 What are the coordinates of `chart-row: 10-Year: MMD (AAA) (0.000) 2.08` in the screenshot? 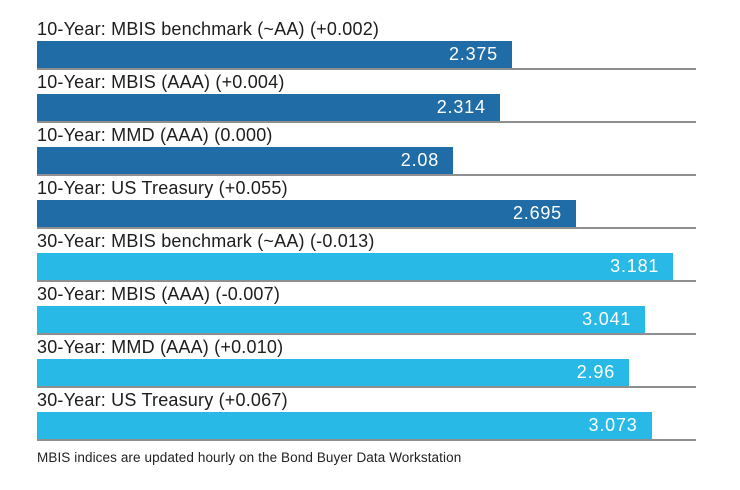 It's located at (366, 149).